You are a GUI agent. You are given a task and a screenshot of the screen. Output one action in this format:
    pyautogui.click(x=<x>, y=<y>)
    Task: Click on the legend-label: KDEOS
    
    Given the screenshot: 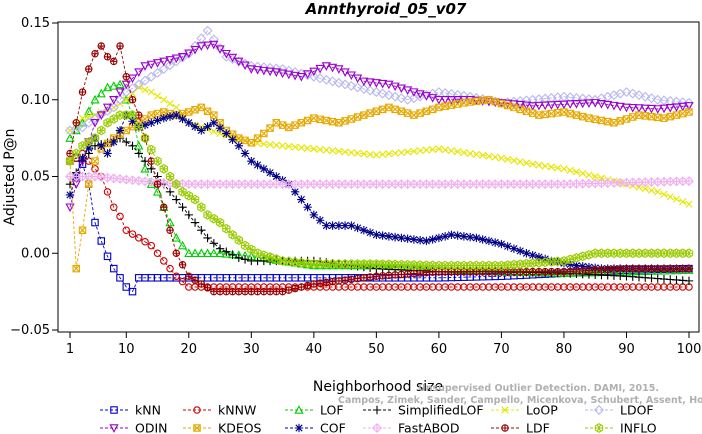 What is the action you would take?
    pyautogui.click(x=240, y=427)
    